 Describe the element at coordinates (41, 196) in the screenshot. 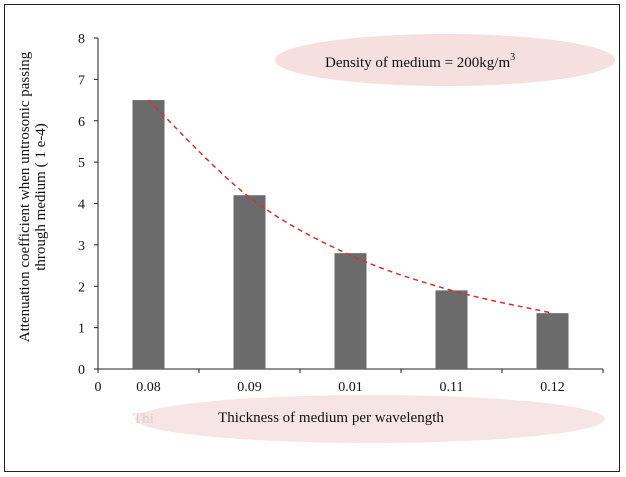

I see `y-axis-title-line2: through medium ( 1 e-4)` at that location.